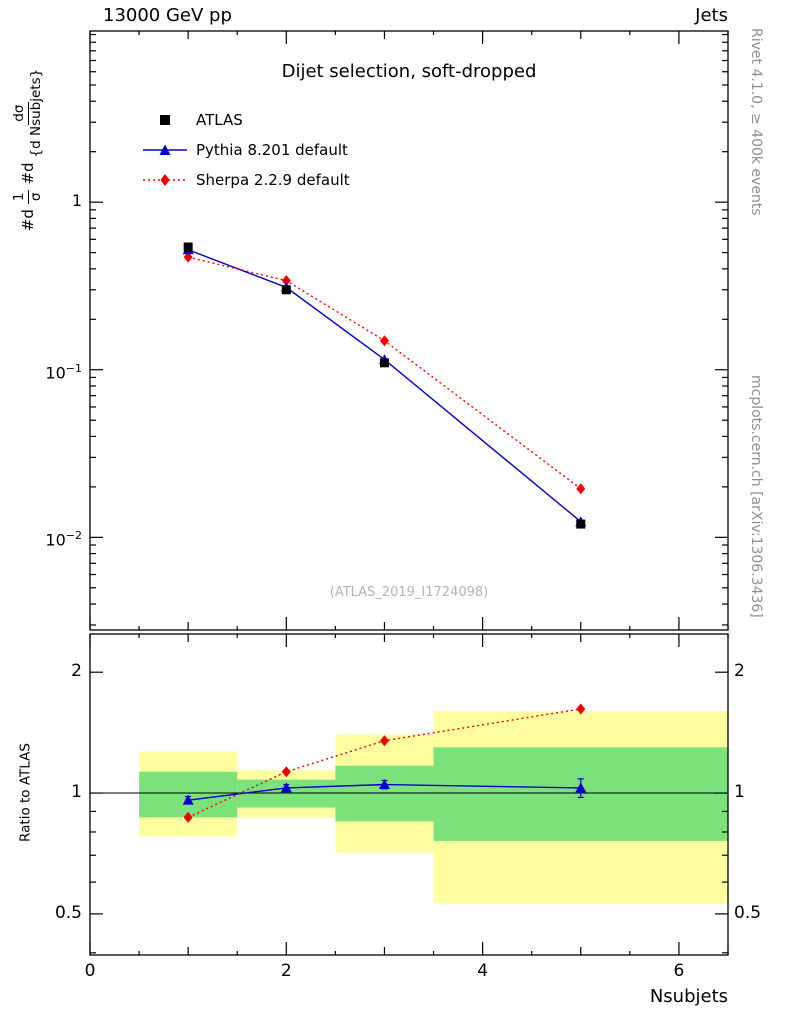 The image size is (786, 1024). I want to click on main-y-tick-label: 10⁻¹, so click(63, 372).